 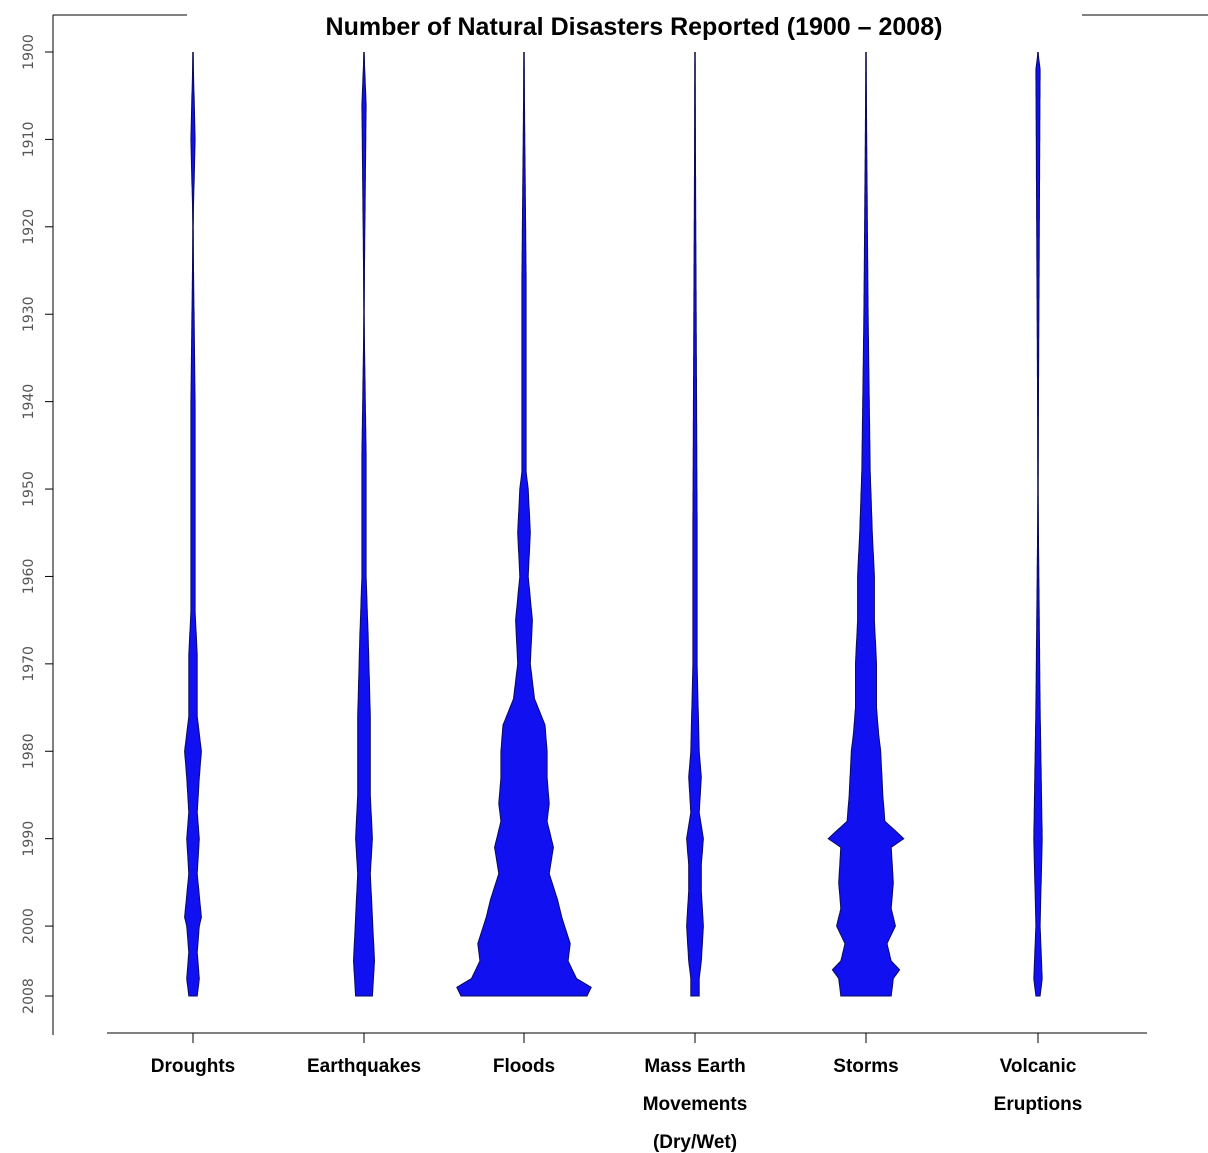 I want to click on y-tick-label: 1960, so click(x=29, y=577).